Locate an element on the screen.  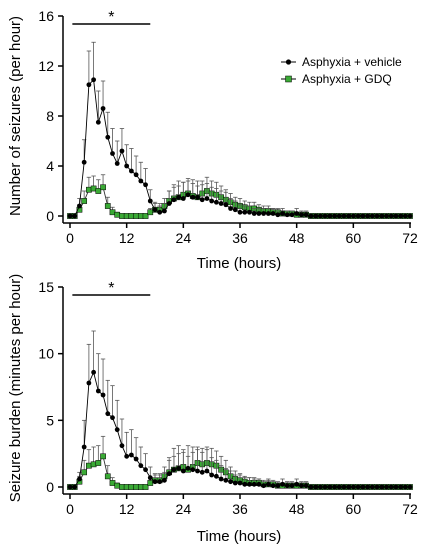
x-tick-label: 24 is located at coordinates (184, 238).